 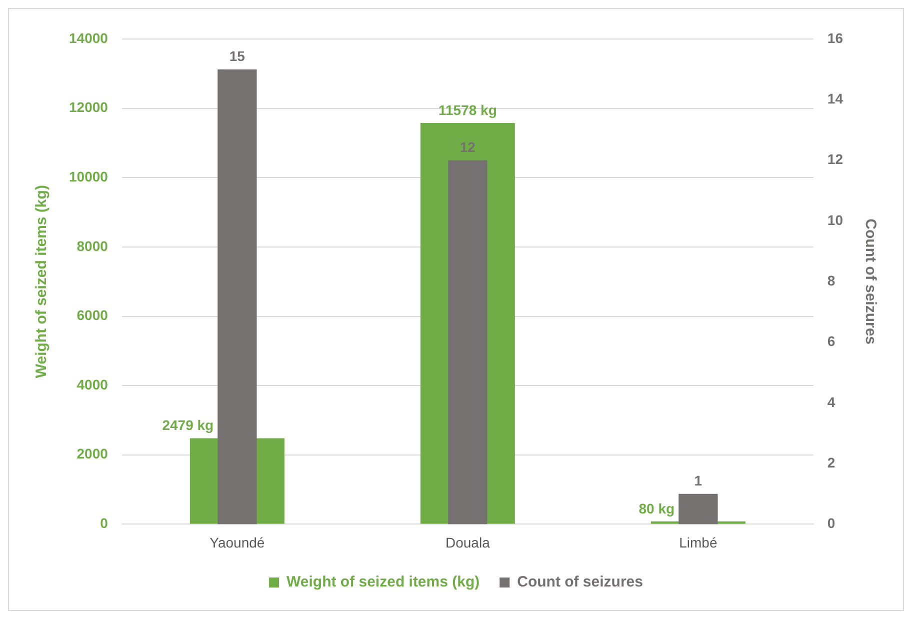 What do you see at coordinates (870, 281) in the screenshot?
I see `y2-axis-title: Count of seizures` at bounding box center [870, 281].